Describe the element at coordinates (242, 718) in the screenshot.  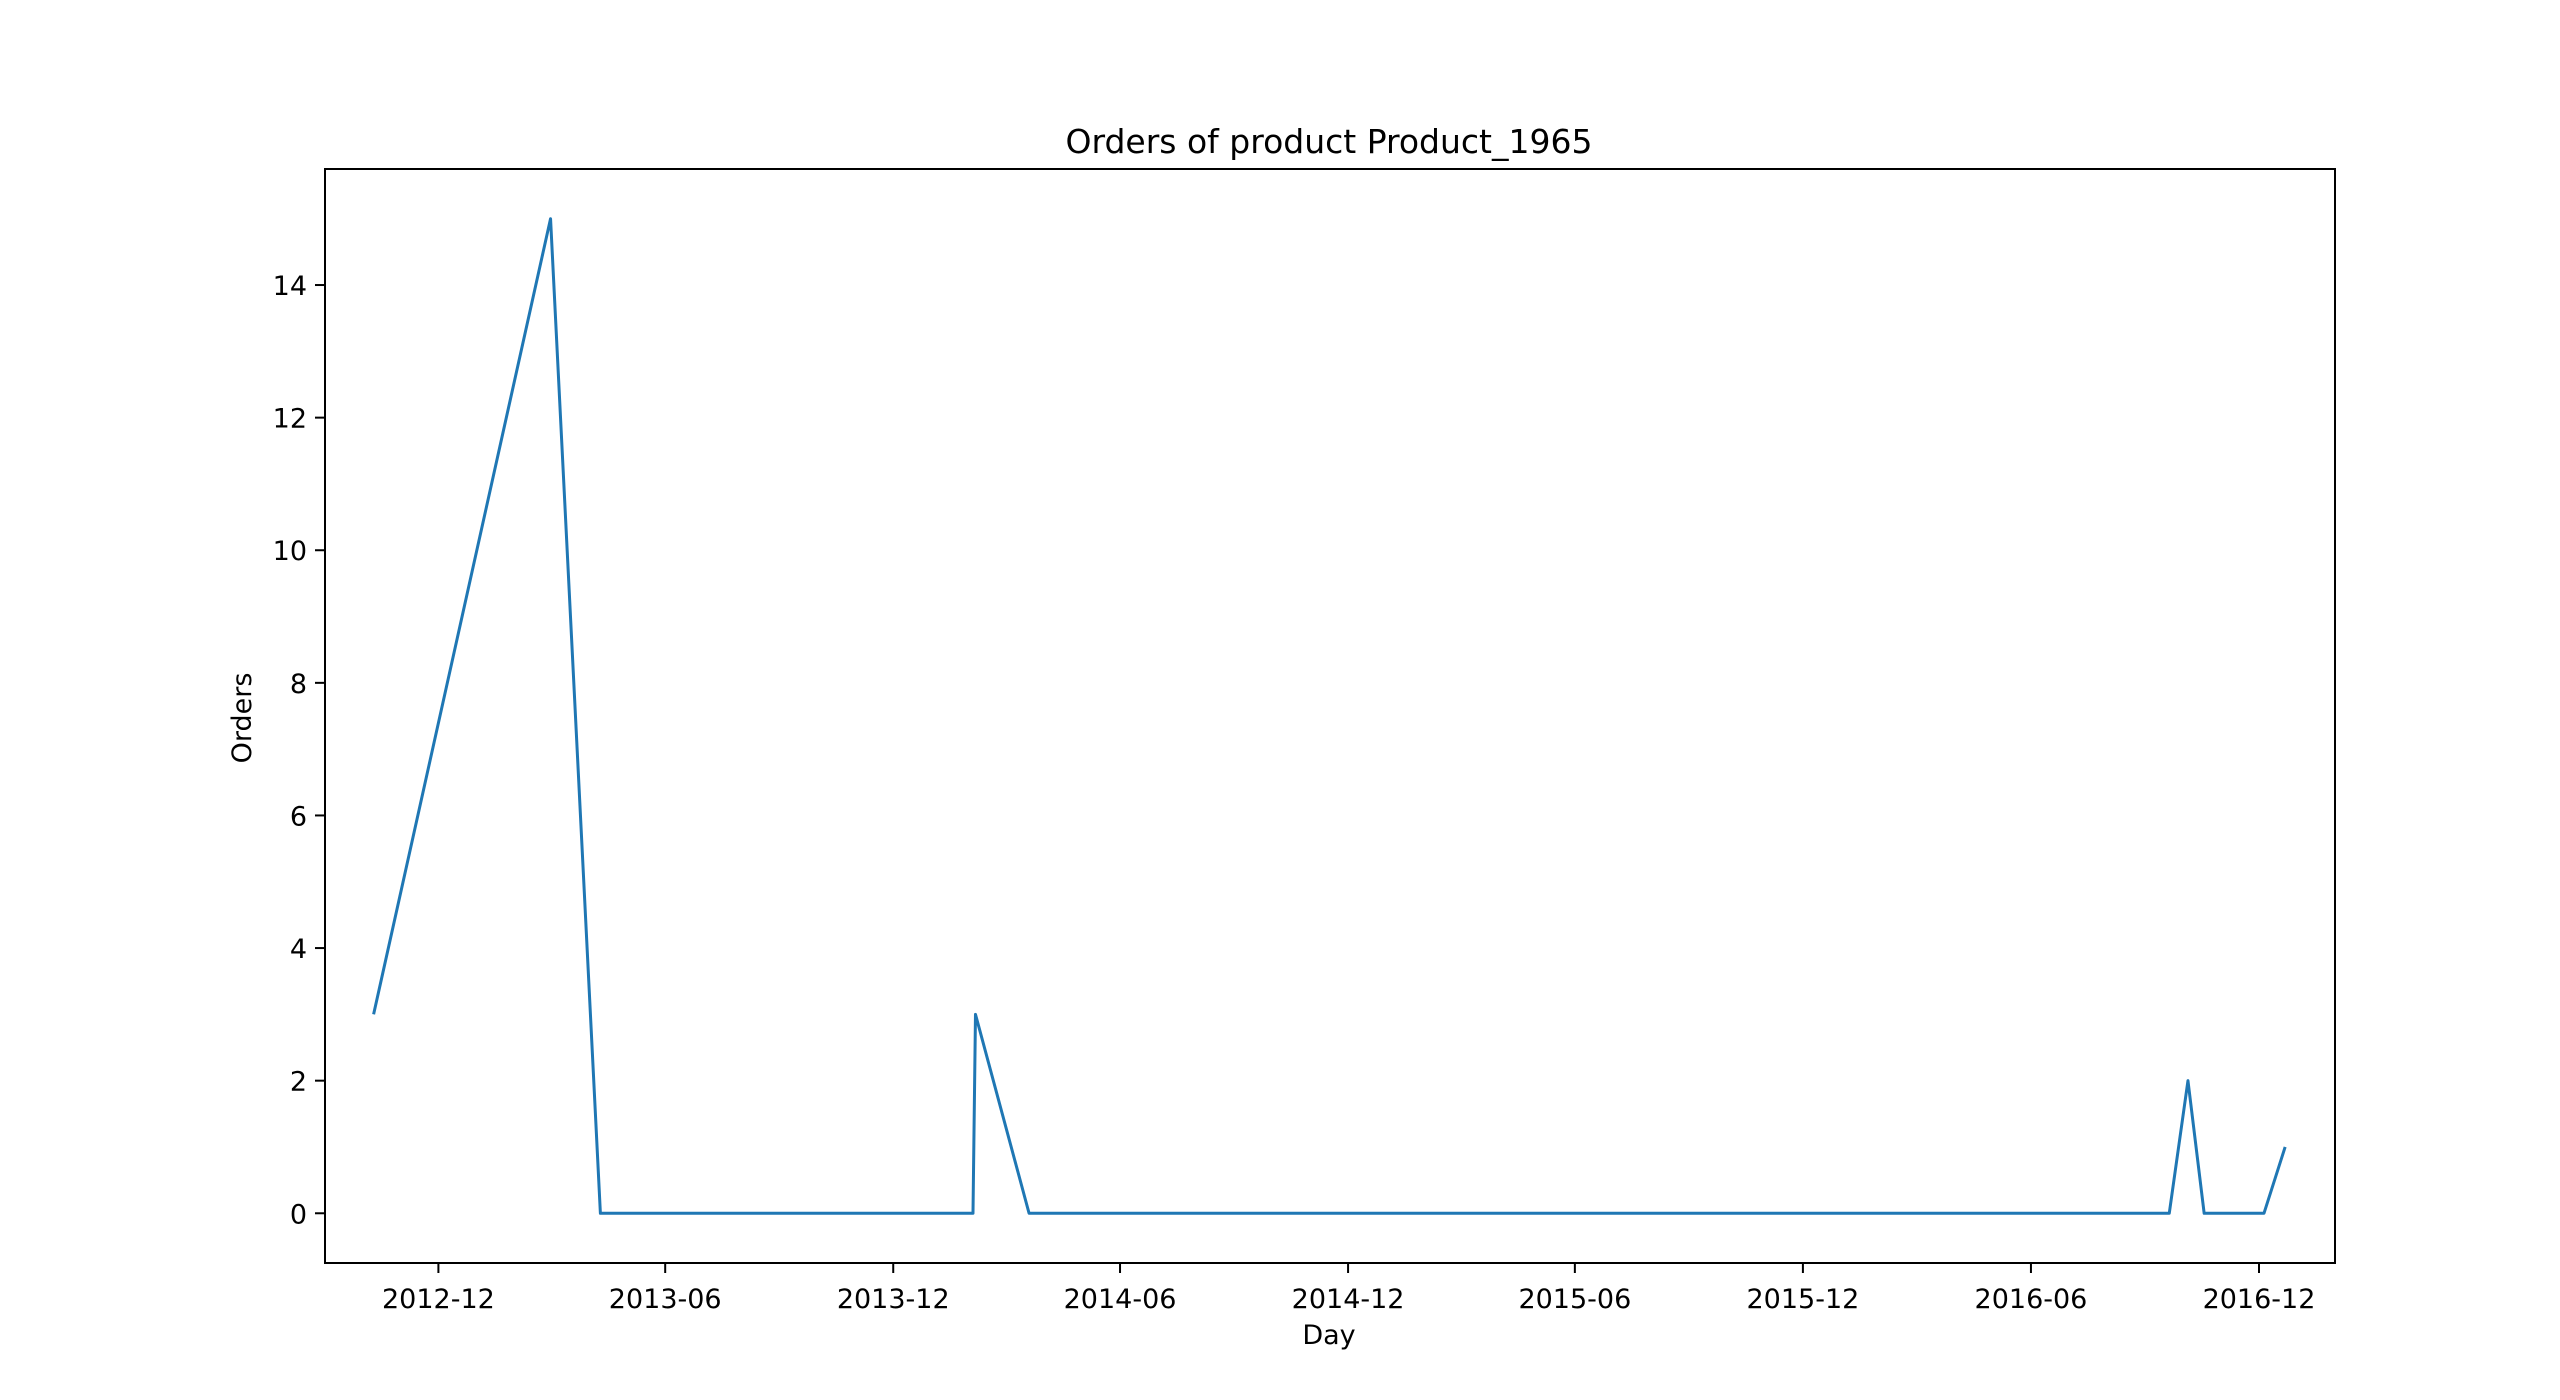
I see `y-axis-label: Orders` at that location.